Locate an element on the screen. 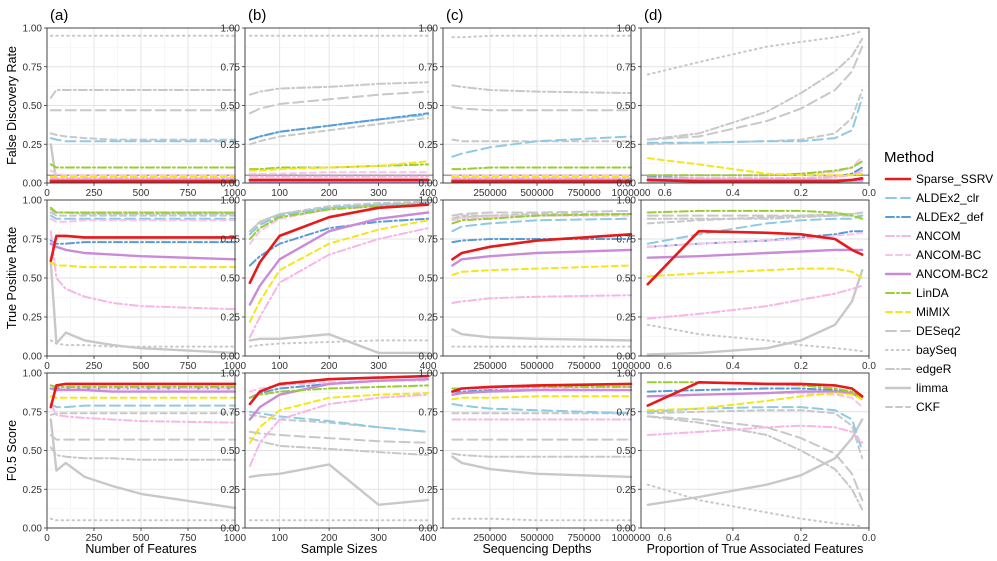  x-axis-title: Proportion of True Associated Features is located at coordinates (755, 549).